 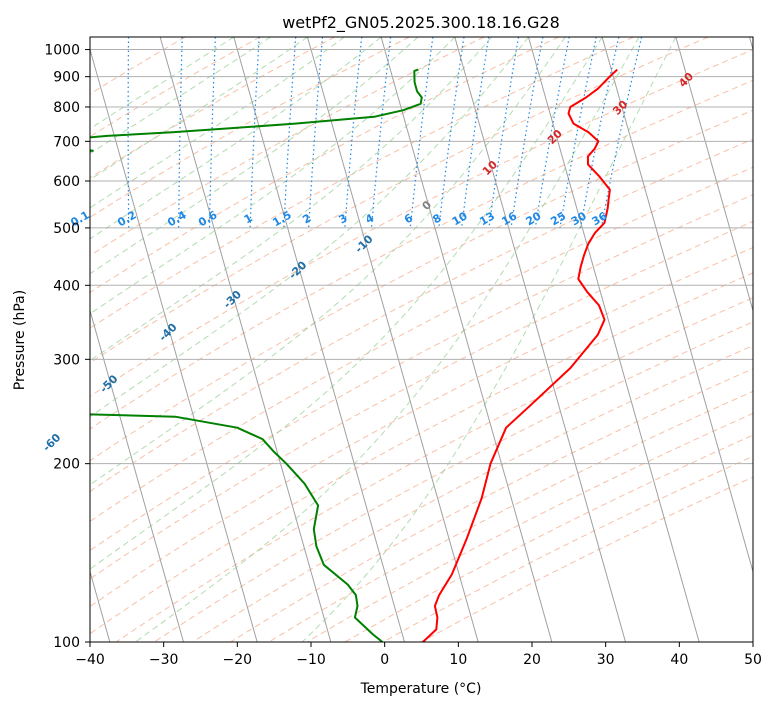 I want to click on y-tick-label: 200, so click(x=66, y=465).